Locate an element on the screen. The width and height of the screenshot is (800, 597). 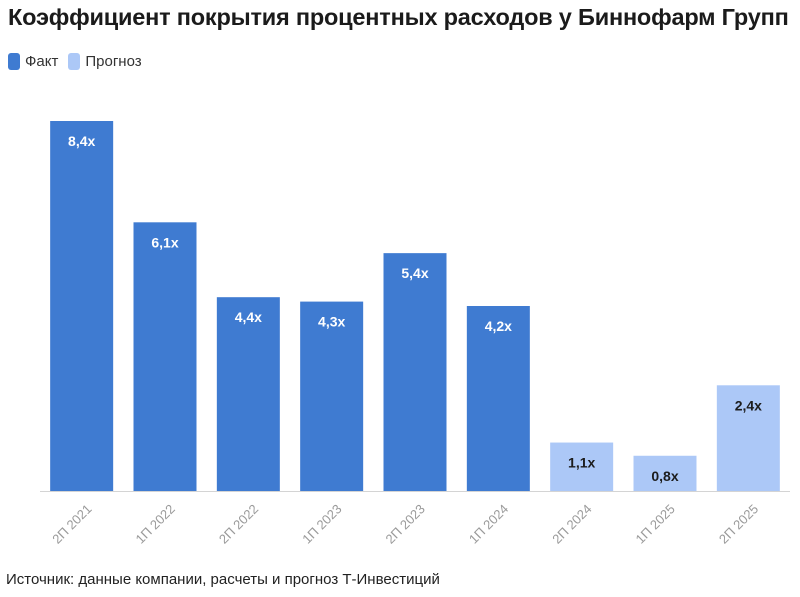
data-label: 0,8x is located at coordinates (664, 476).